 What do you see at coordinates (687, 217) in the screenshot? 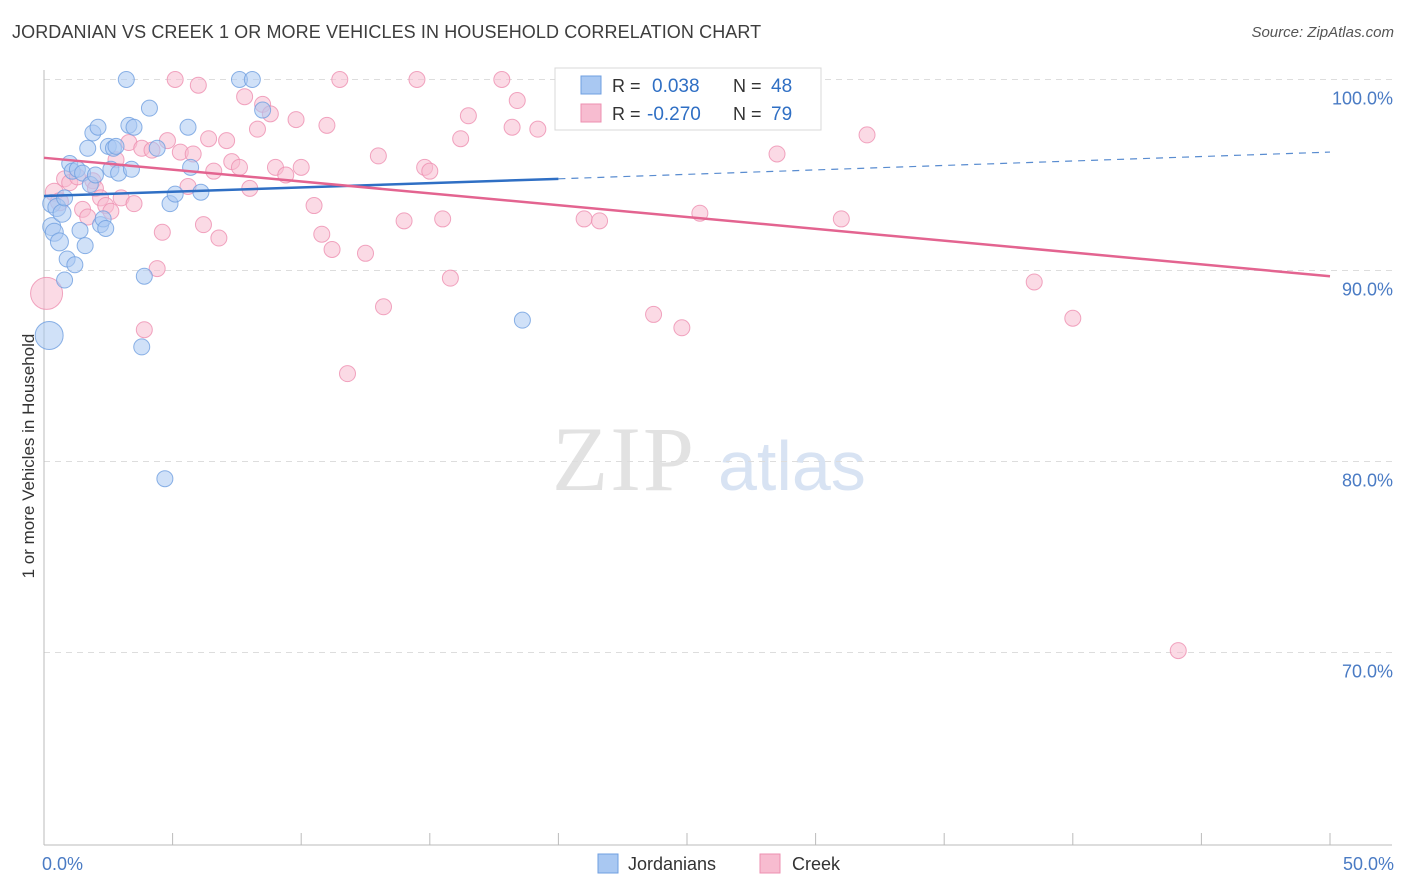
I see `creek-trend-line` at bounding box center [687, 217].